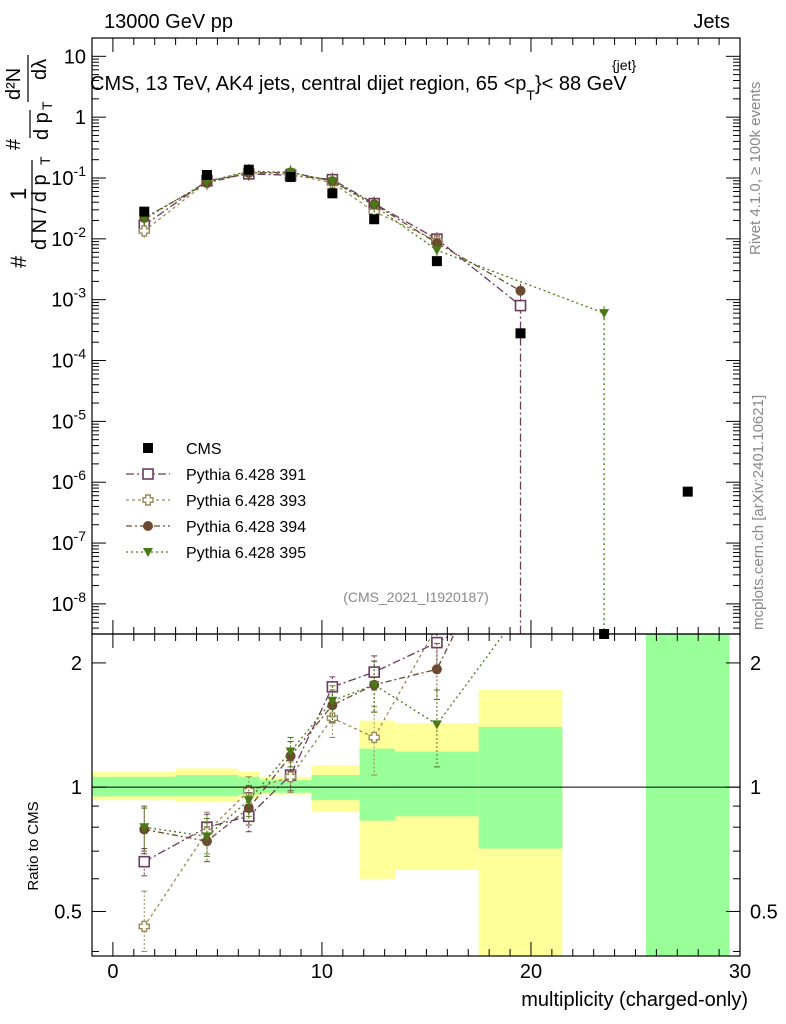  Describe the element at coordinates (14, 84) in the screenshot. I see `svg-text: d²N` at that location.